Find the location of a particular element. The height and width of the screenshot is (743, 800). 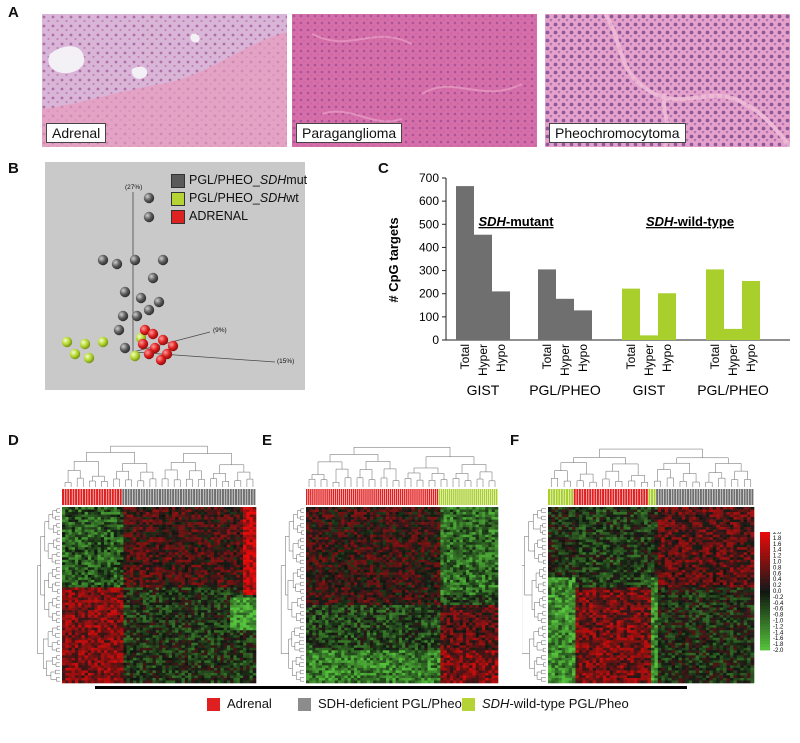

colorbar-tick-label: -1.2 is located at coordinates (778, 627).